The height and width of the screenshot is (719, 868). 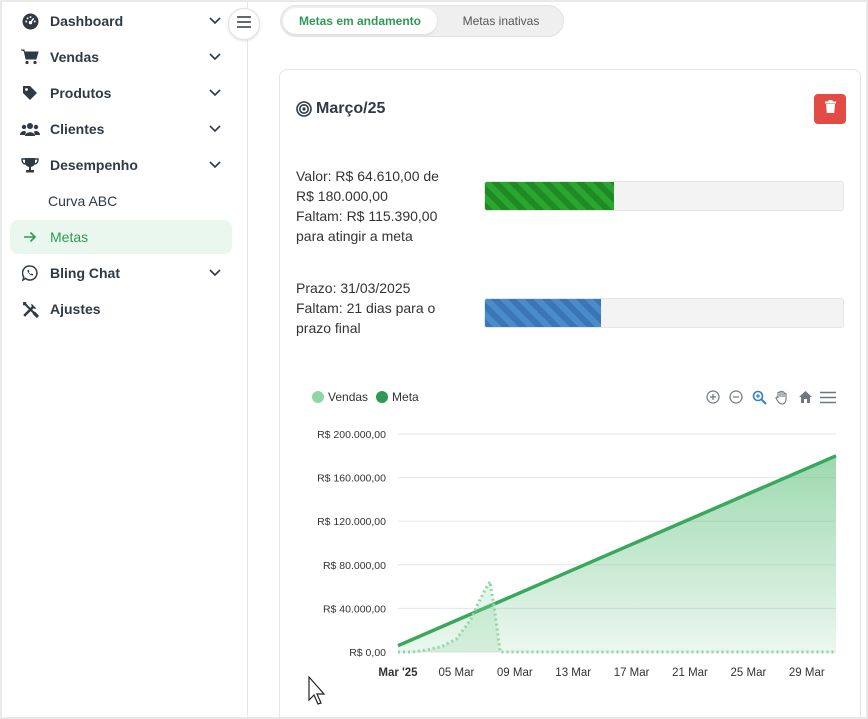 I want to click on sidebar-item-label: Produtos, so click(x=81, y=93).